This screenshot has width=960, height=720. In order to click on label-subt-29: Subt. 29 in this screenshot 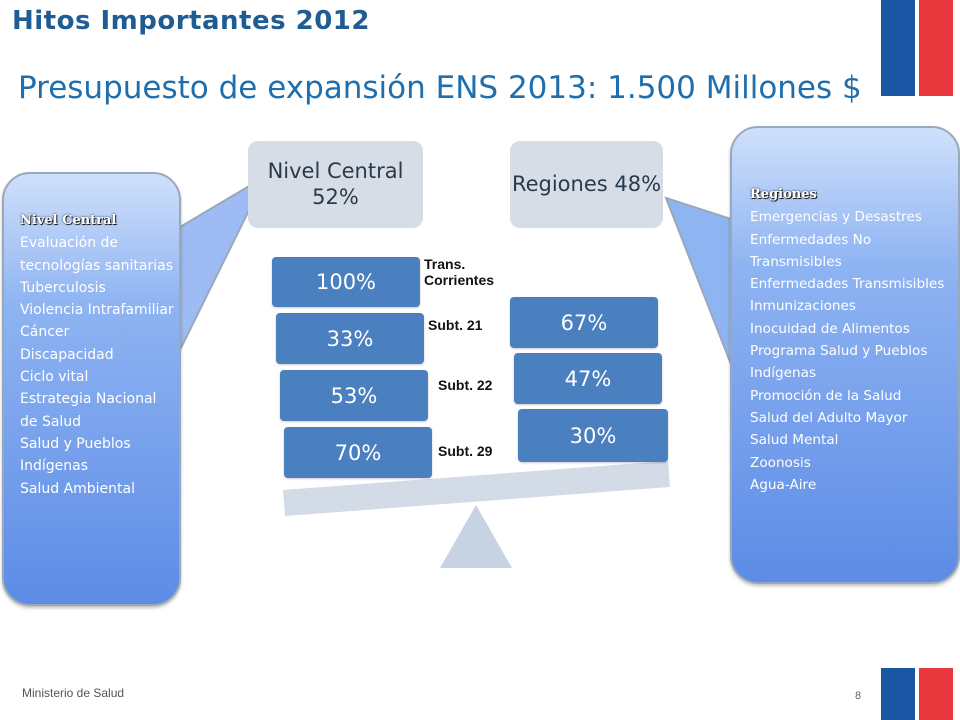, I will do `click(465, 451)`.